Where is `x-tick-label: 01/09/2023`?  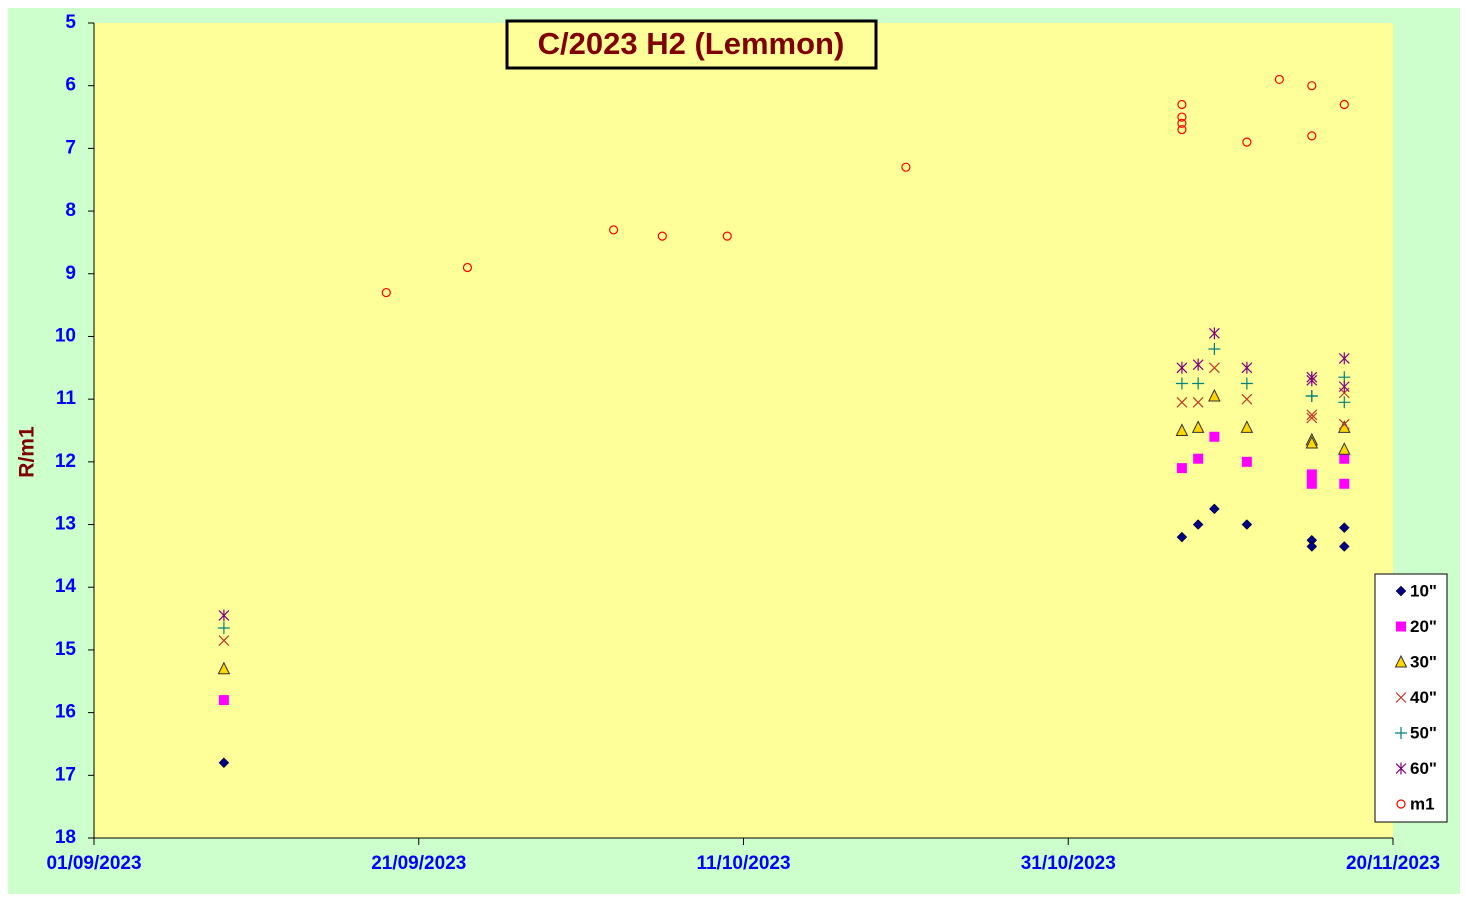 x-tick-label: 01/09/2023 is located at coordinates (93, 863).